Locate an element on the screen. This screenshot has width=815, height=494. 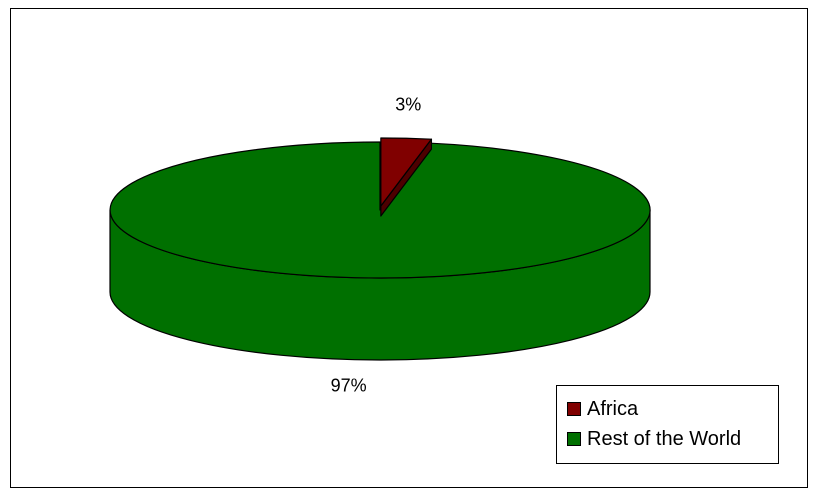
legend-item-rest-of-the-world: Rest of the World is located at coordinates (672, 439).